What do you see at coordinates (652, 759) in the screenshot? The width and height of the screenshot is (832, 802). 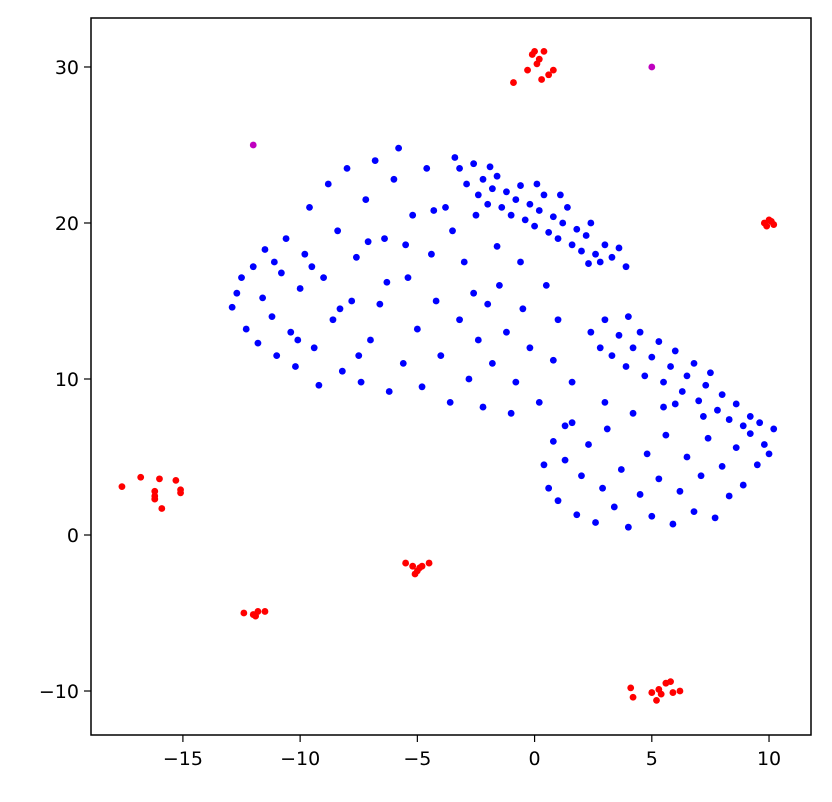 I see `x-tick-label: 5` at bounding box center [652, 759].